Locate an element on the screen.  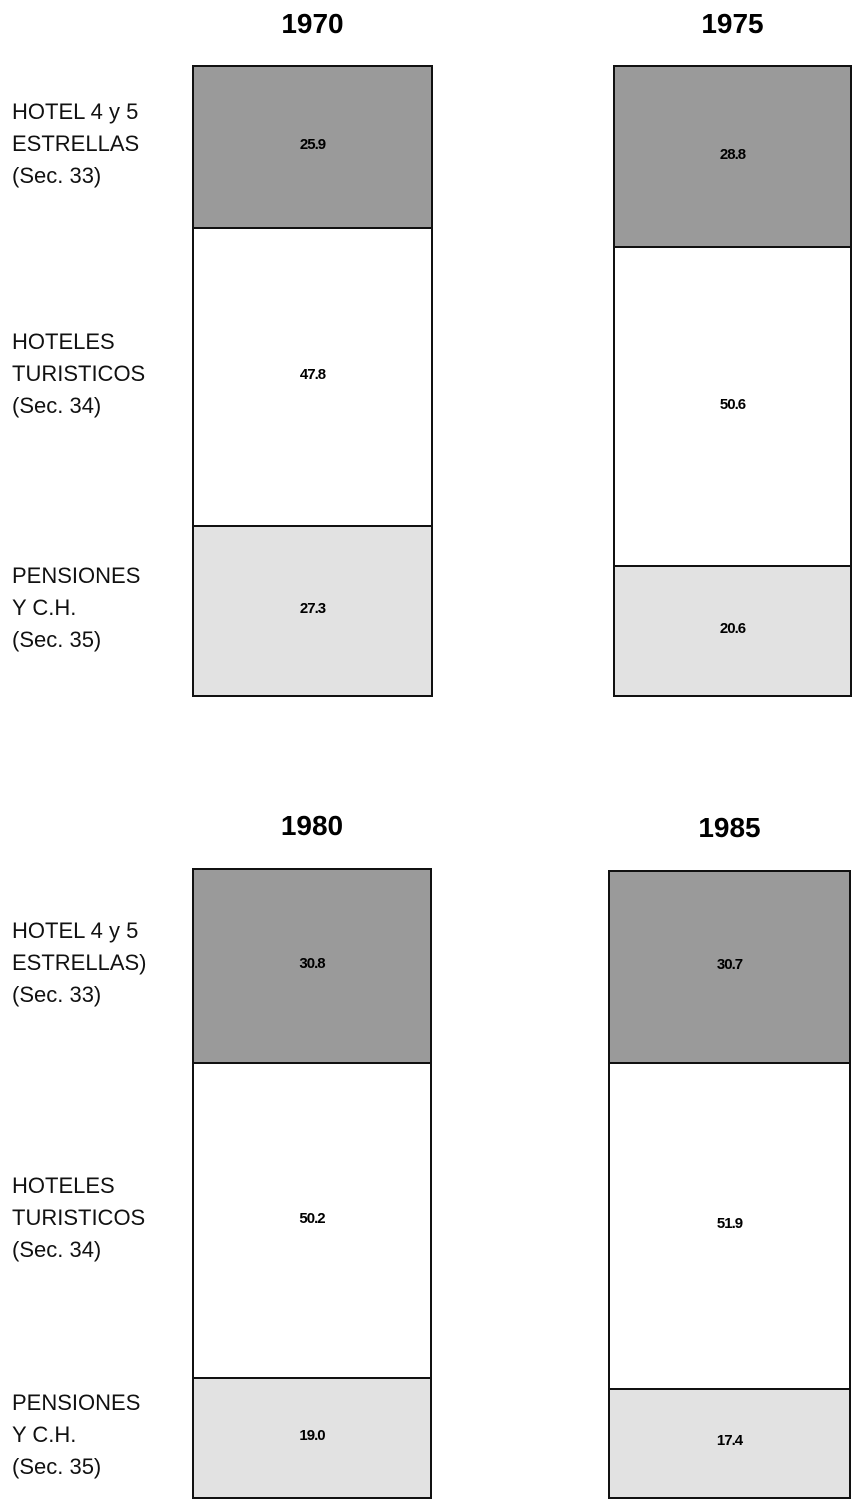
value-label: 17.4 is located at coordinates (729, 1441).